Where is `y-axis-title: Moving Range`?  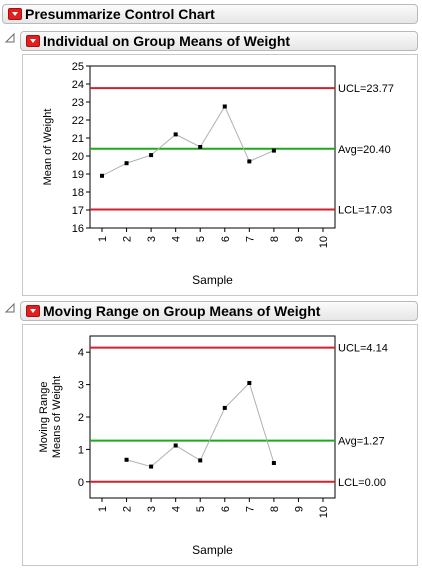 y-axis-title: Moving Range is located at coordinates (44, 417).